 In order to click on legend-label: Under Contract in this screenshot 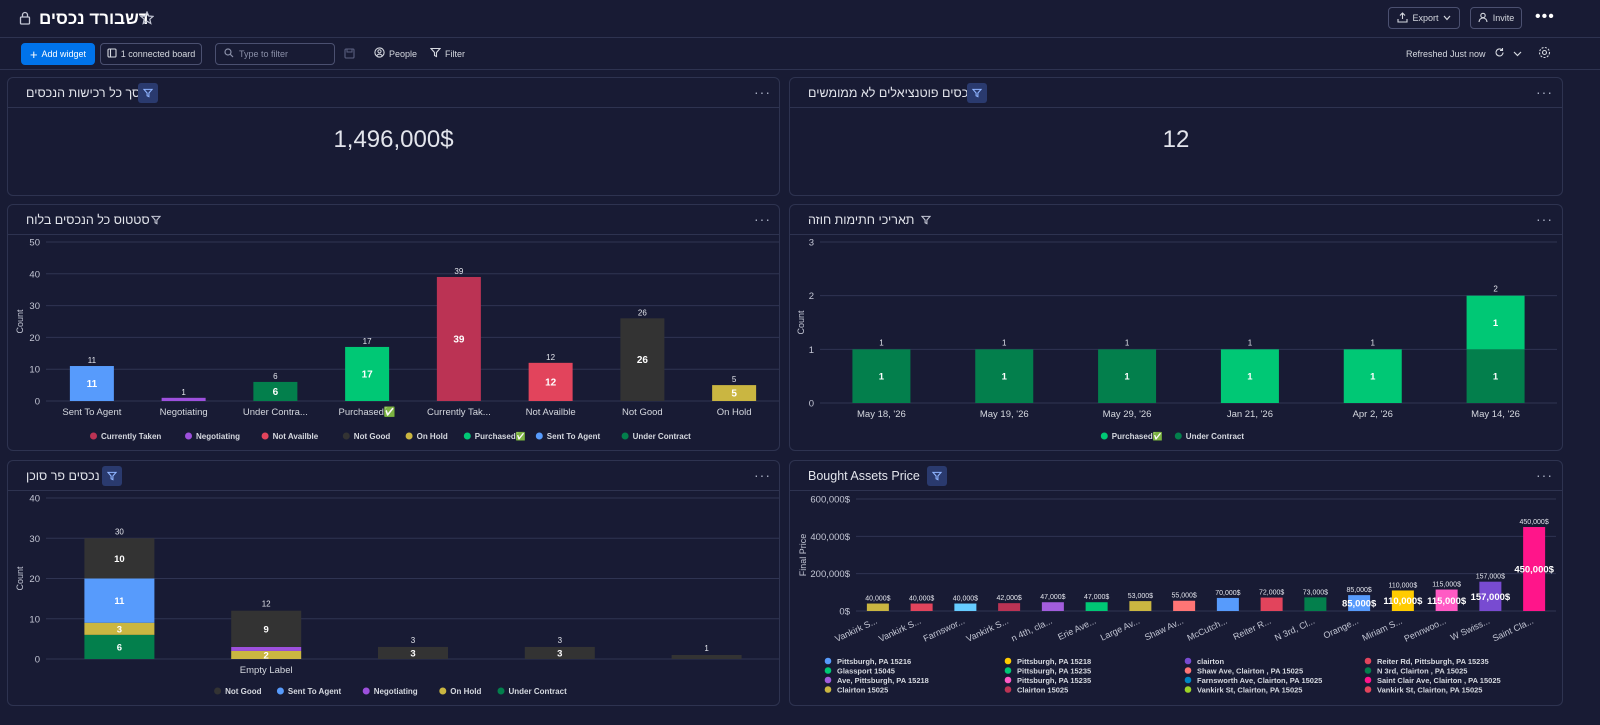, I will do `click(662, 436)`.